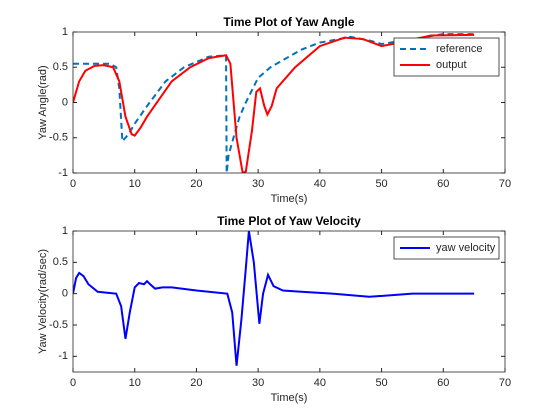  Describe the element at coordinates (43, 102) in the screenshot. I see `y-axis-label: Yaw Angle(rad)` at that location.